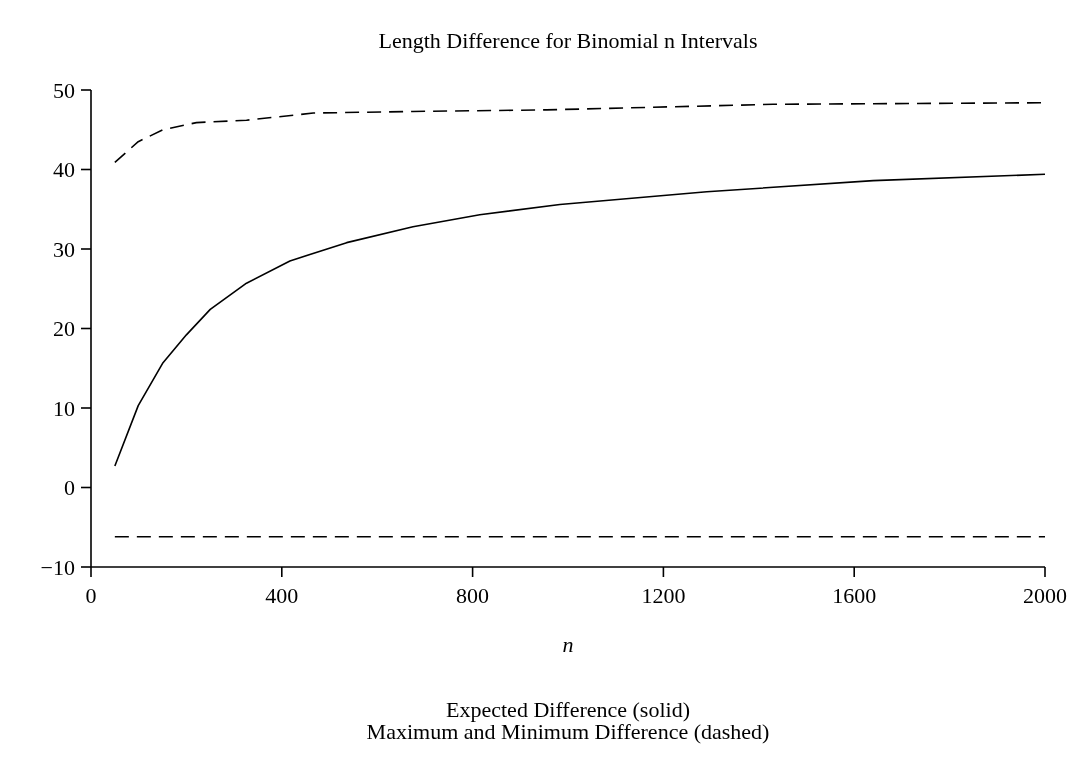  I want to click on x-tick-label: 2000, so click(1045, 595).